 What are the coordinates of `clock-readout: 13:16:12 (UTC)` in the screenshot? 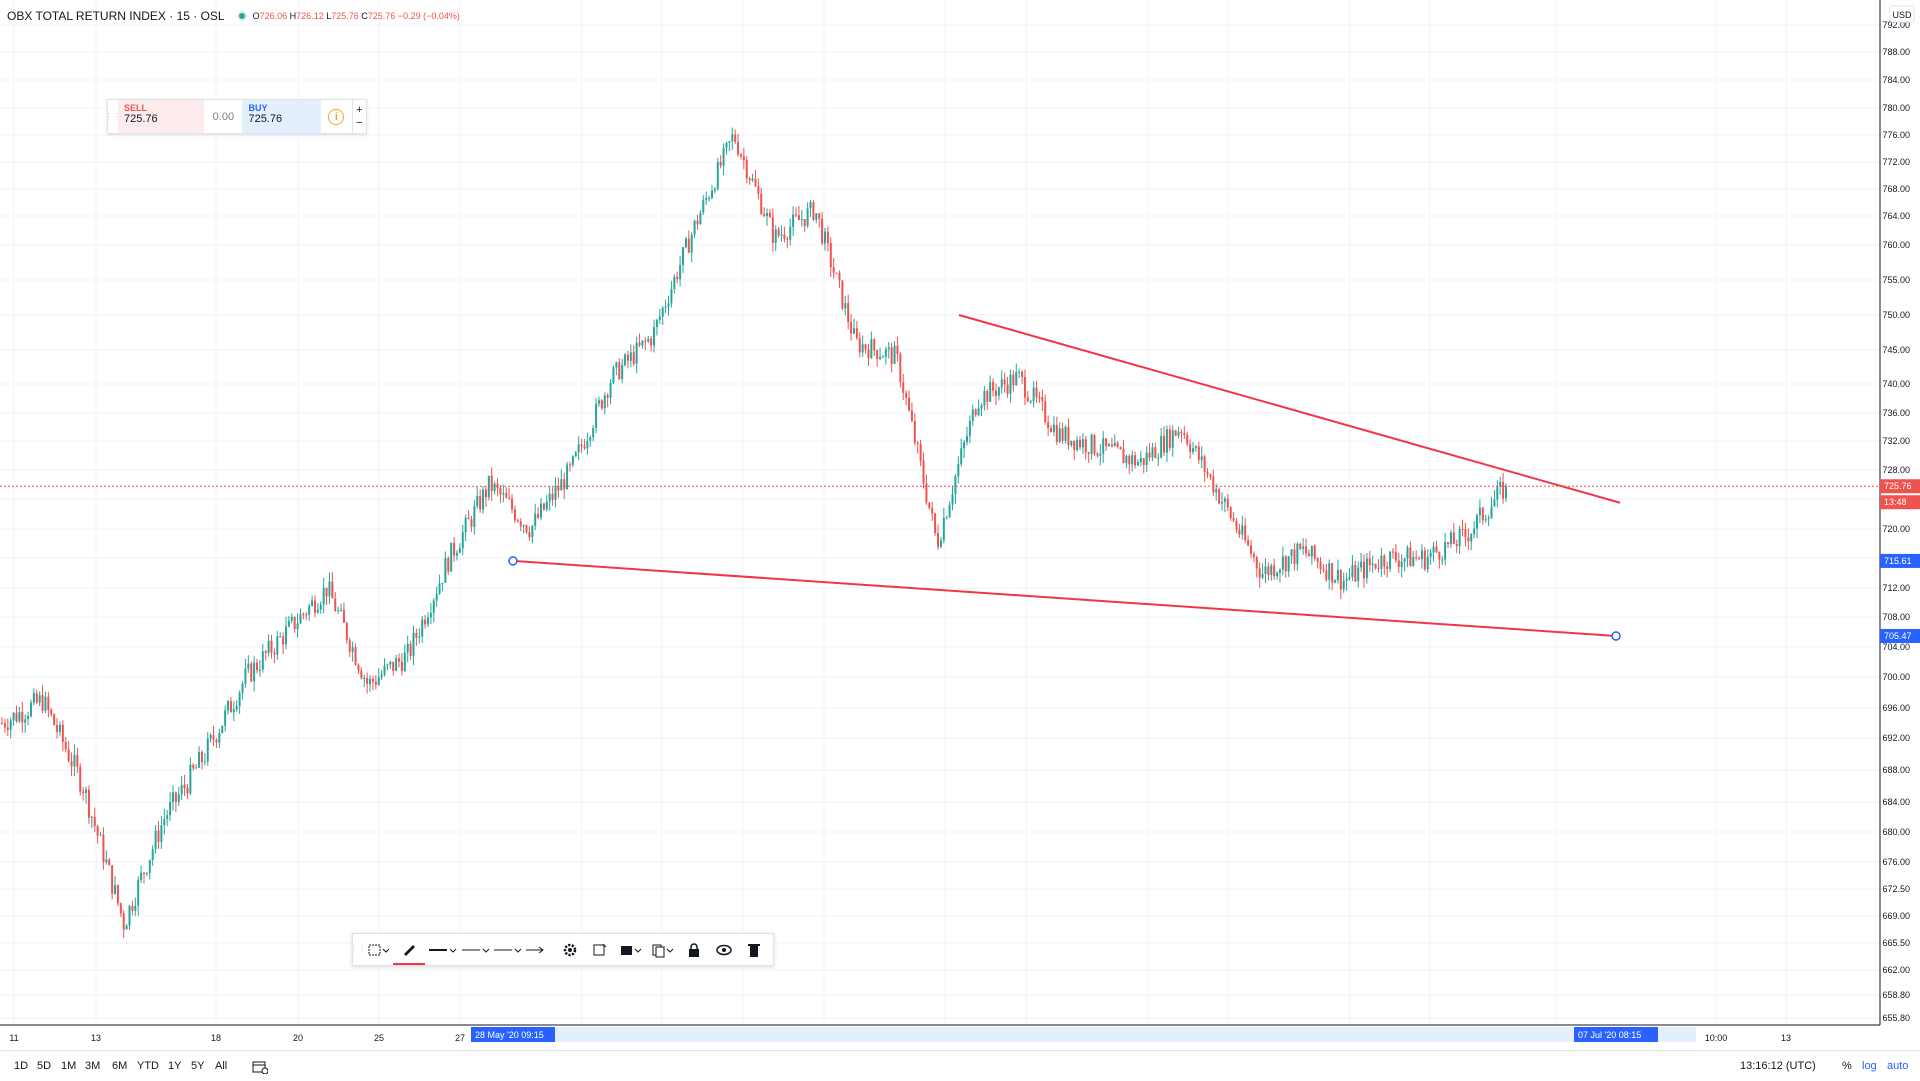 It's located at (1778, 1066).